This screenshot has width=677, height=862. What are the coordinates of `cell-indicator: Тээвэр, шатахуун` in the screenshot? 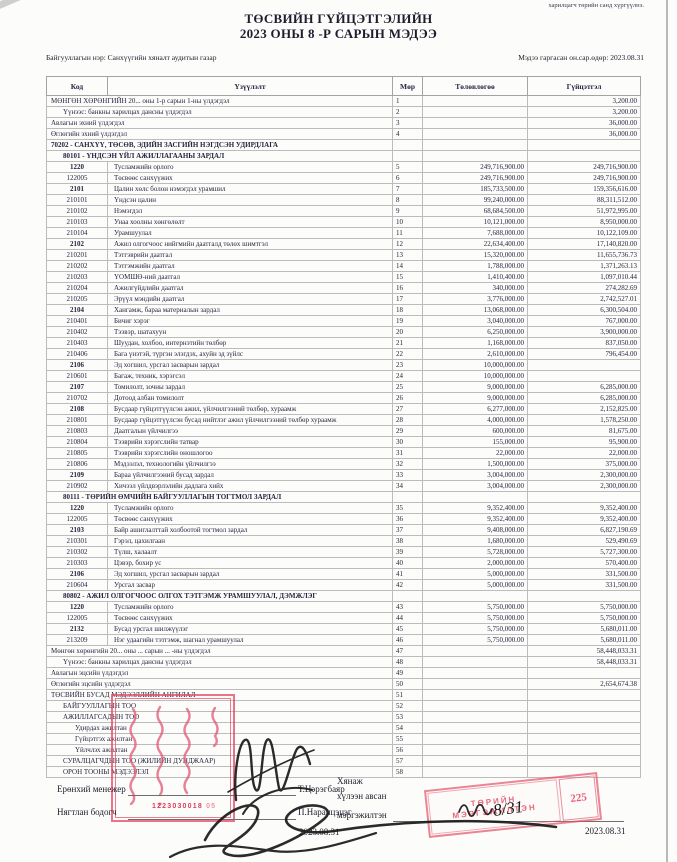 It's located at (250, 332).